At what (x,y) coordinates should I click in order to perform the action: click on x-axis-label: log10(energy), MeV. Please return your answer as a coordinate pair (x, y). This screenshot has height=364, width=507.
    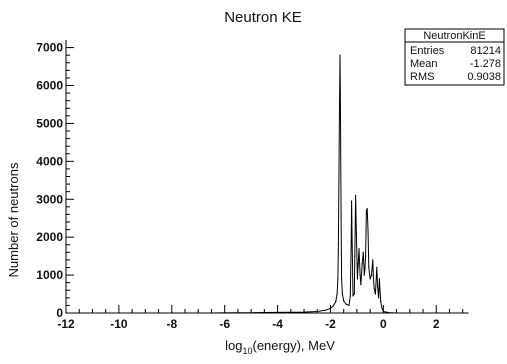
    Looking at the image, I should click on (280, 347).